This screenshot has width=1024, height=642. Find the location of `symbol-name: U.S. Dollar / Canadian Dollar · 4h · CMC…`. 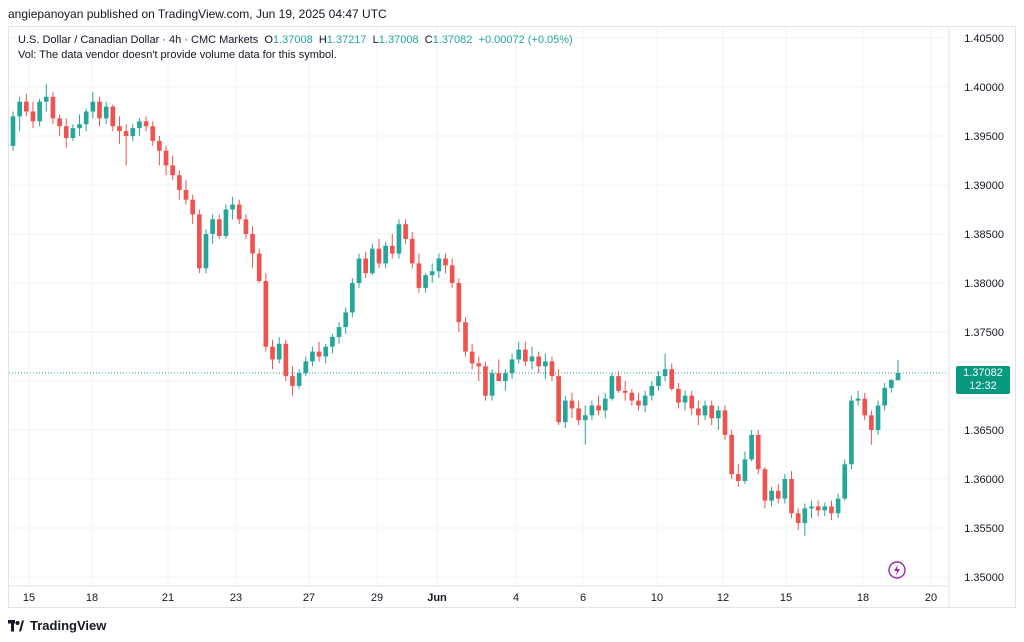

symbol-name: U.S. Dollar / Canadian Dollar · 4h · CMC… is located at coordinates (138, 40).